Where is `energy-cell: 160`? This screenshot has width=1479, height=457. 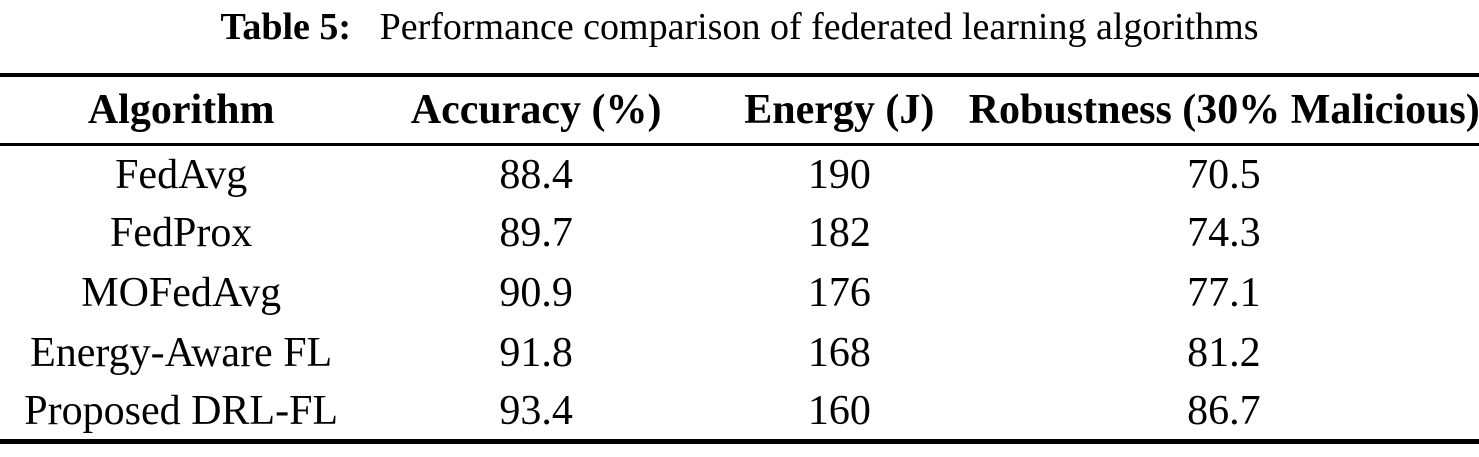
energy-cell: 160 is located at coordinates (839, 410).